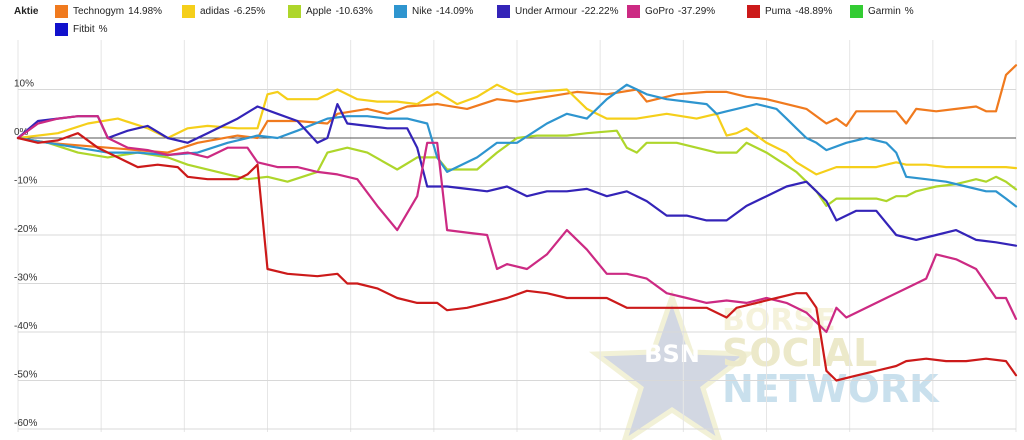 The width and height of the screenshot is (1024, 440). I want to click on legend-item-puma: Puma -48.89%, so click(789, 11).